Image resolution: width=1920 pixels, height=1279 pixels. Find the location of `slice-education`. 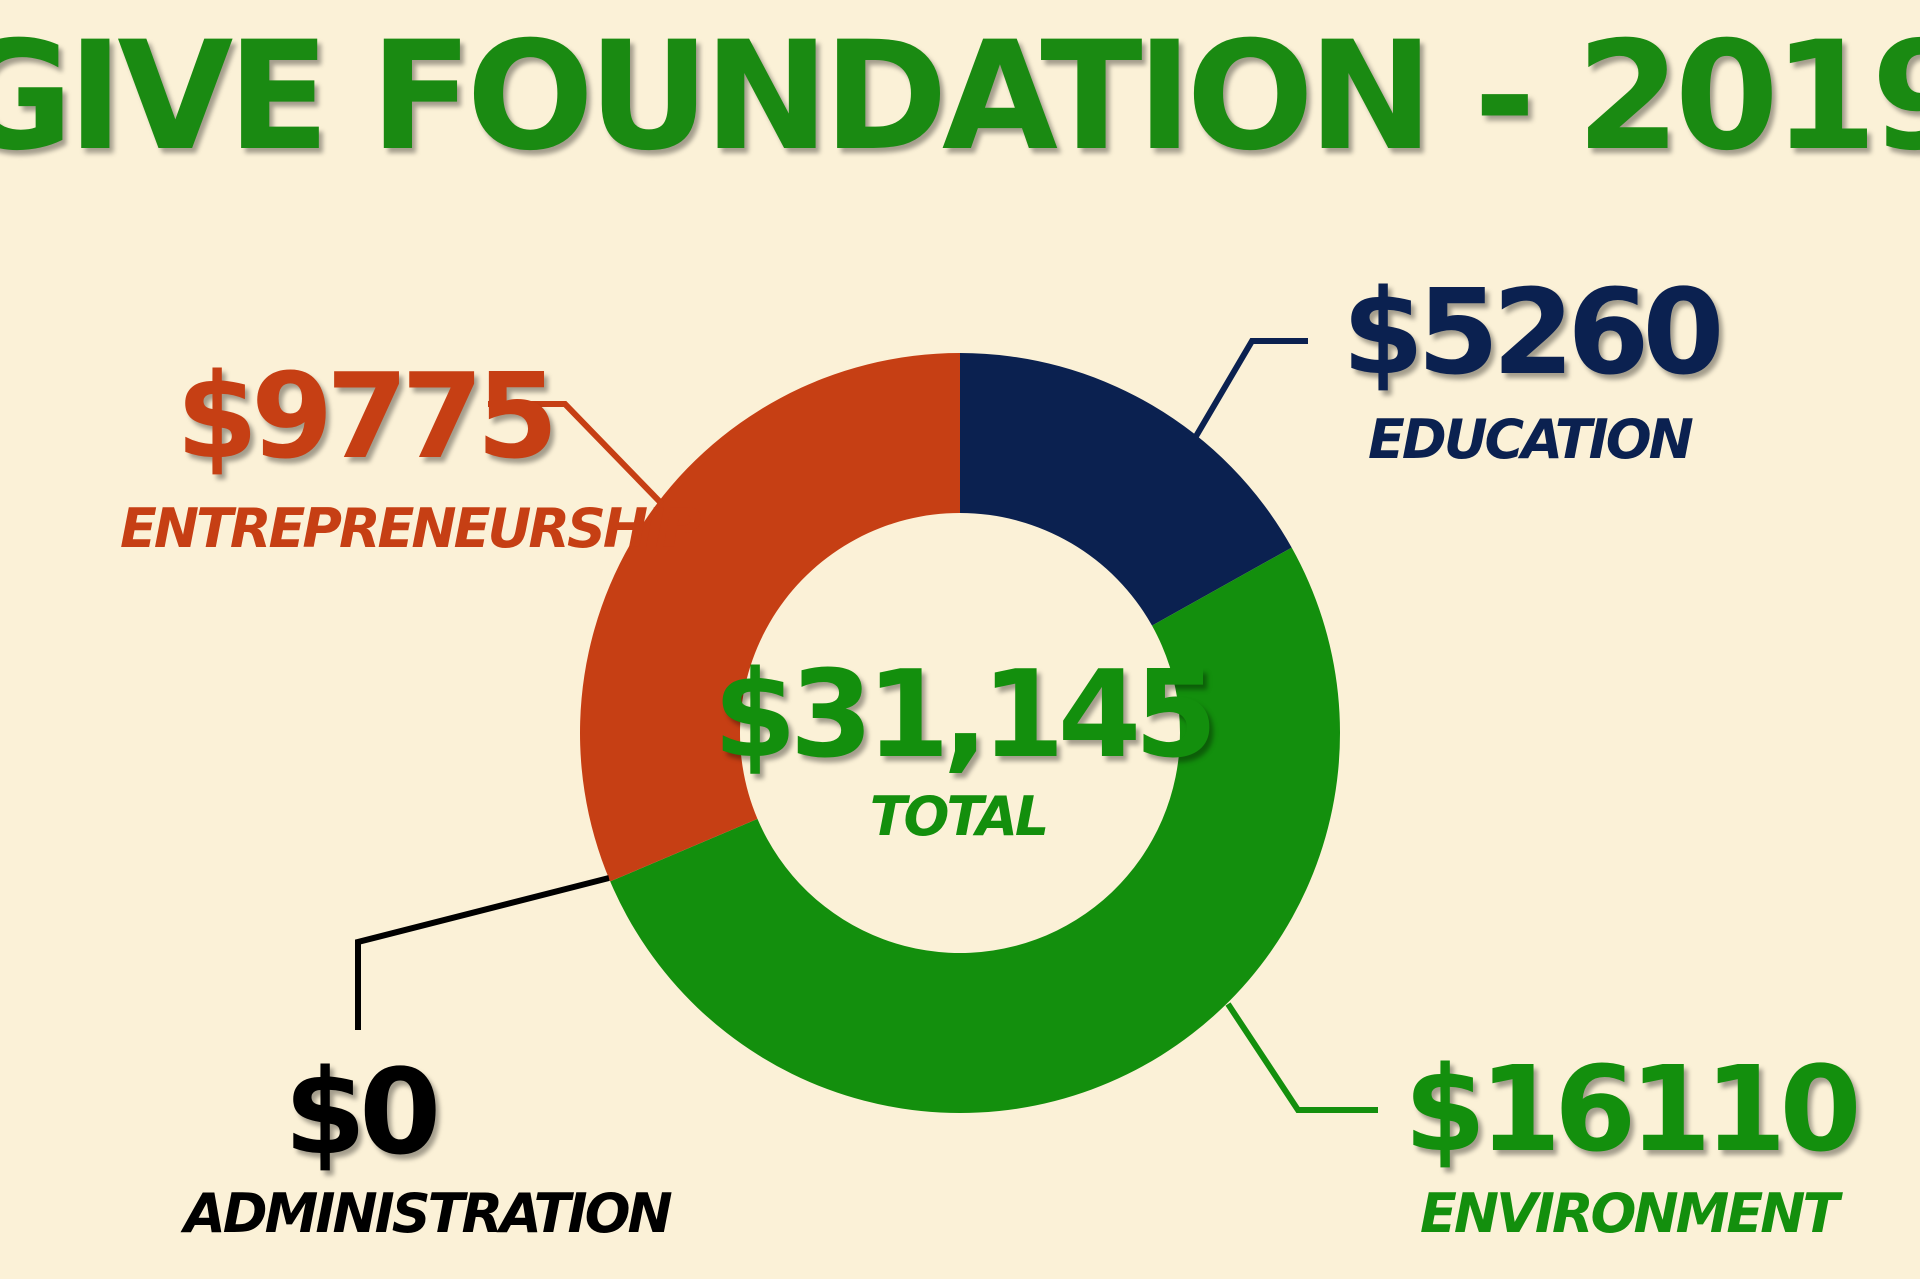

slice-education is located at coordinates (1126, 489).